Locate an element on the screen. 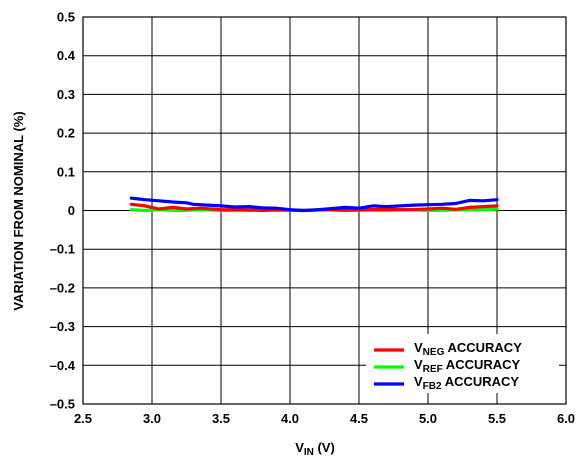 This screenshot has width=585, height=463. x-tick-label: 5.5 is located at coordinates (497, 418).